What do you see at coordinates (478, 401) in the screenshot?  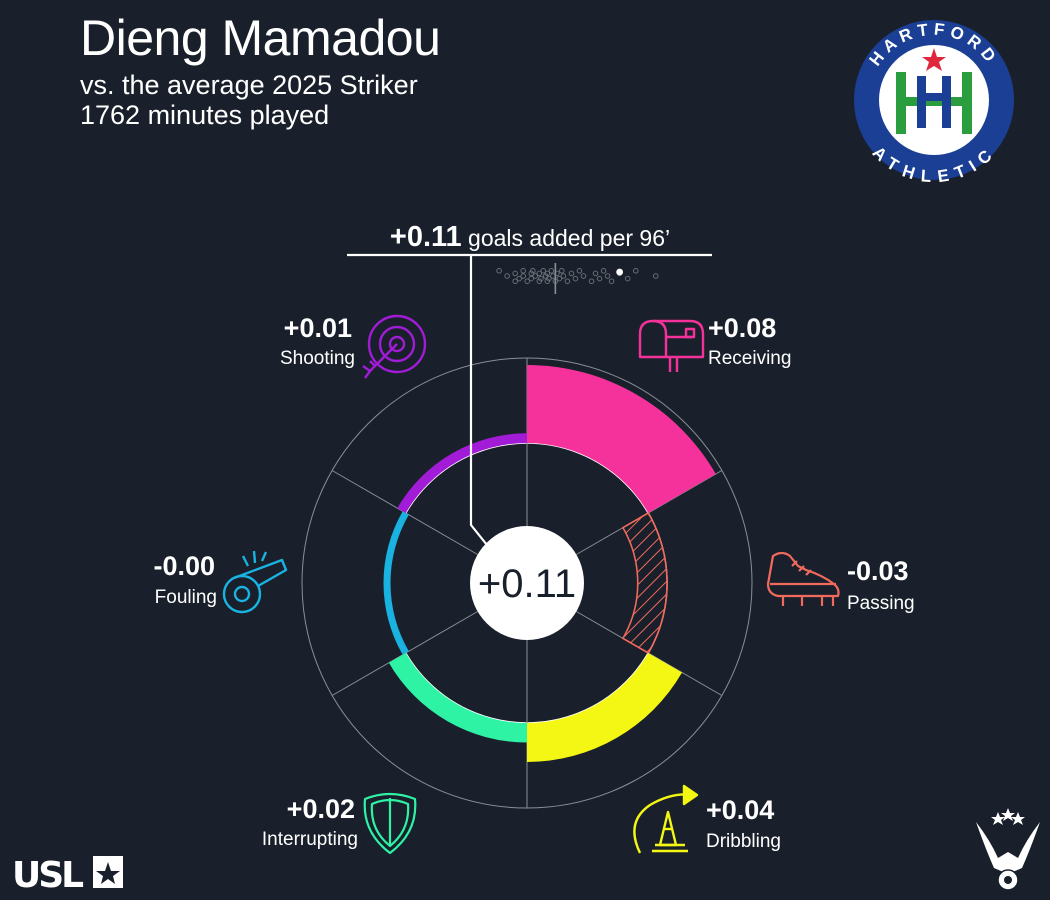 I see `connector-line` at bounding box center [478, 401].